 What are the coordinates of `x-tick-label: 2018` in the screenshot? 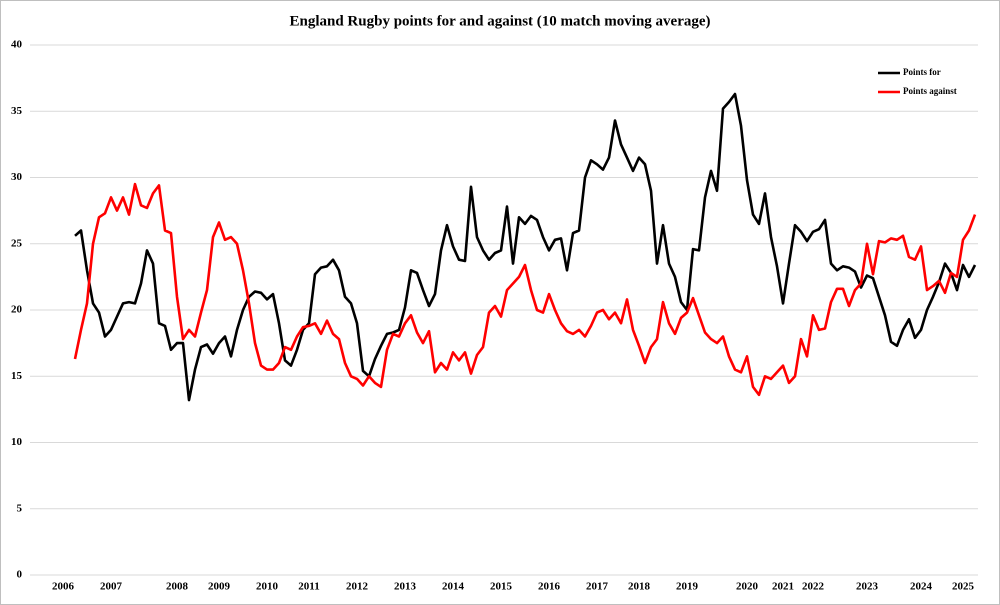 It's located at (639, 587).